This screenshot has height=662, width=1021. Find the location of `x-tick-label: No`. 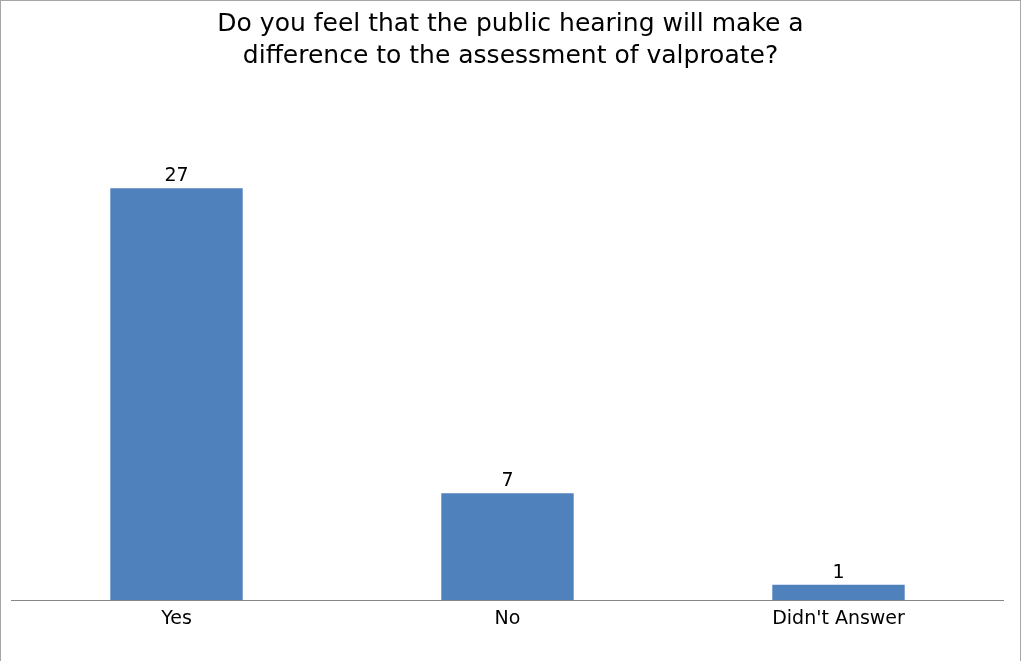

x-tick-label: No is located at coordinates (507, 616).